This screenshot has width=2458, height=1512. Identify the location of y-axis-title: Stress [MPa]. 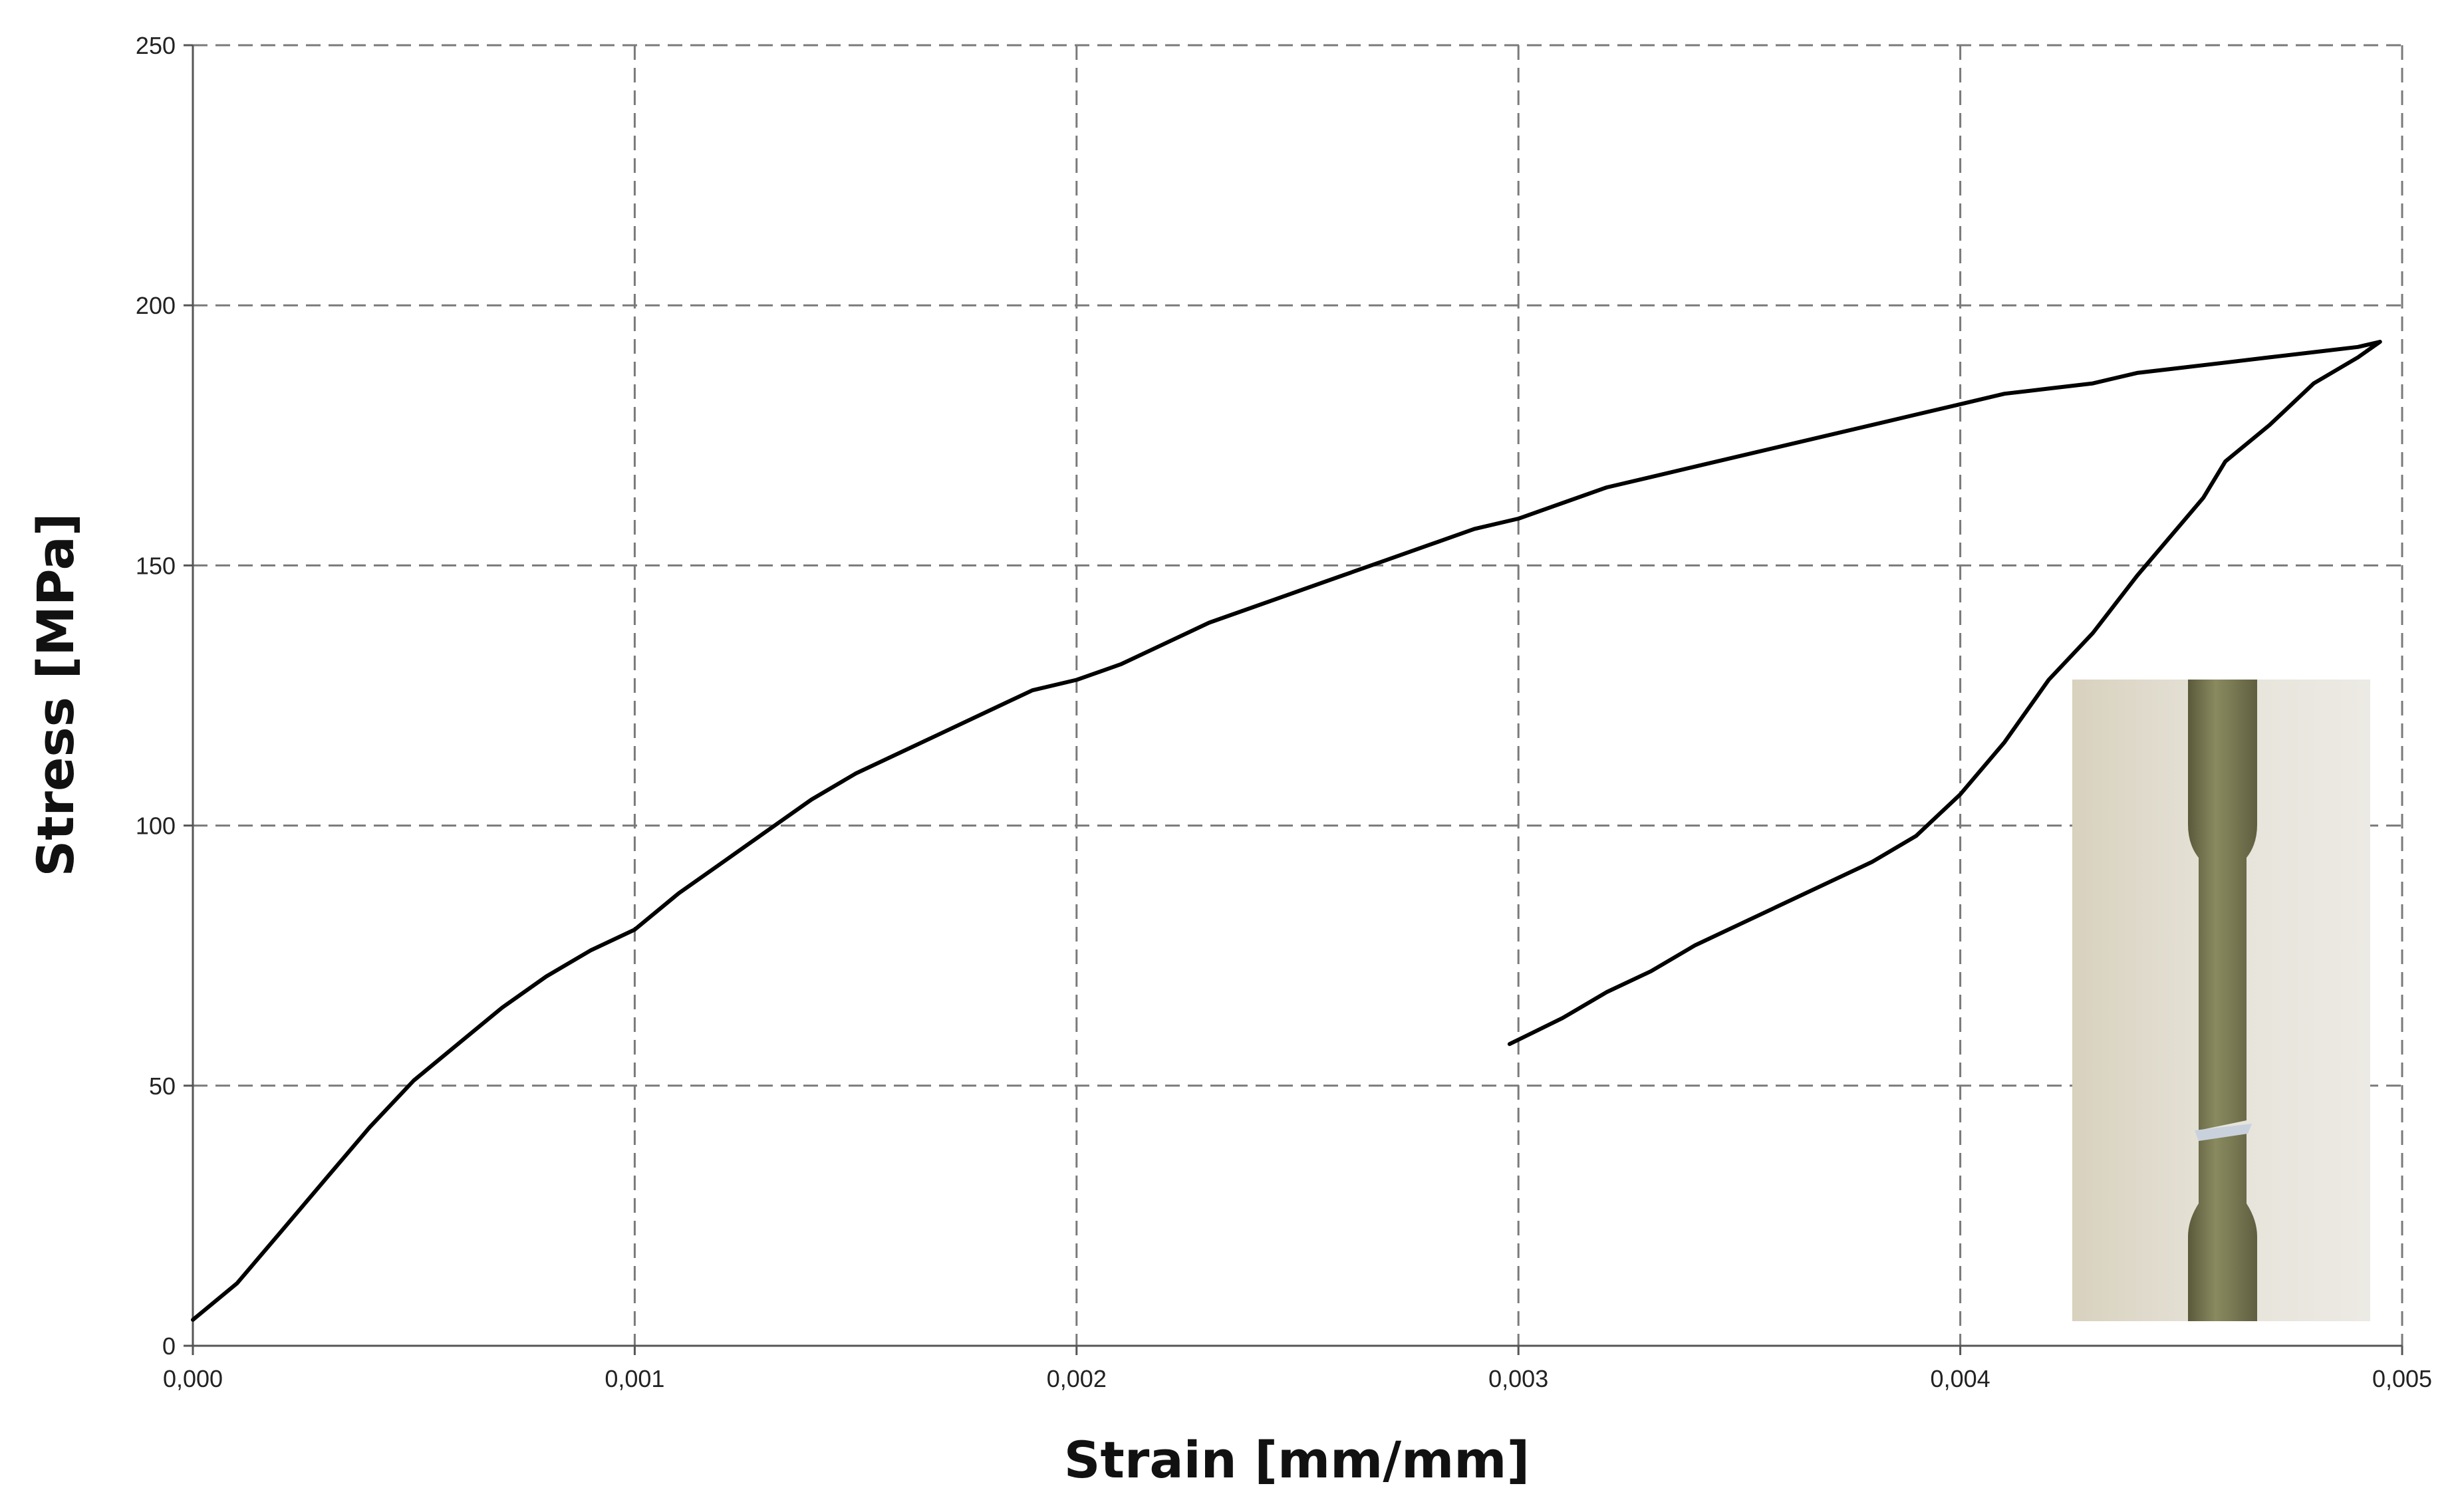
(55, 694).